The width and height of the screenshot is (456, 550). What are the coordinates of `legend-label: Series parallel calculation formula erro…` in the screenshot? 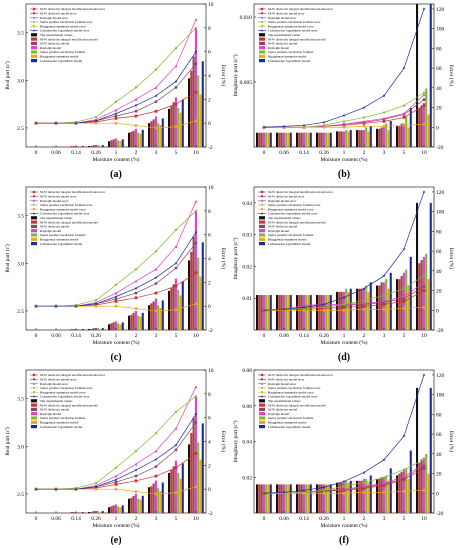 It's located at (294, 388).